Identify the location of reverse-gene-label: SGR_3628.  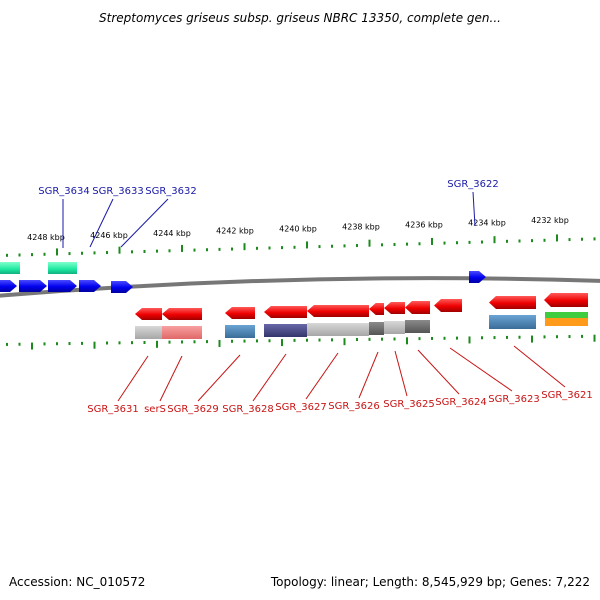
(248, 409).